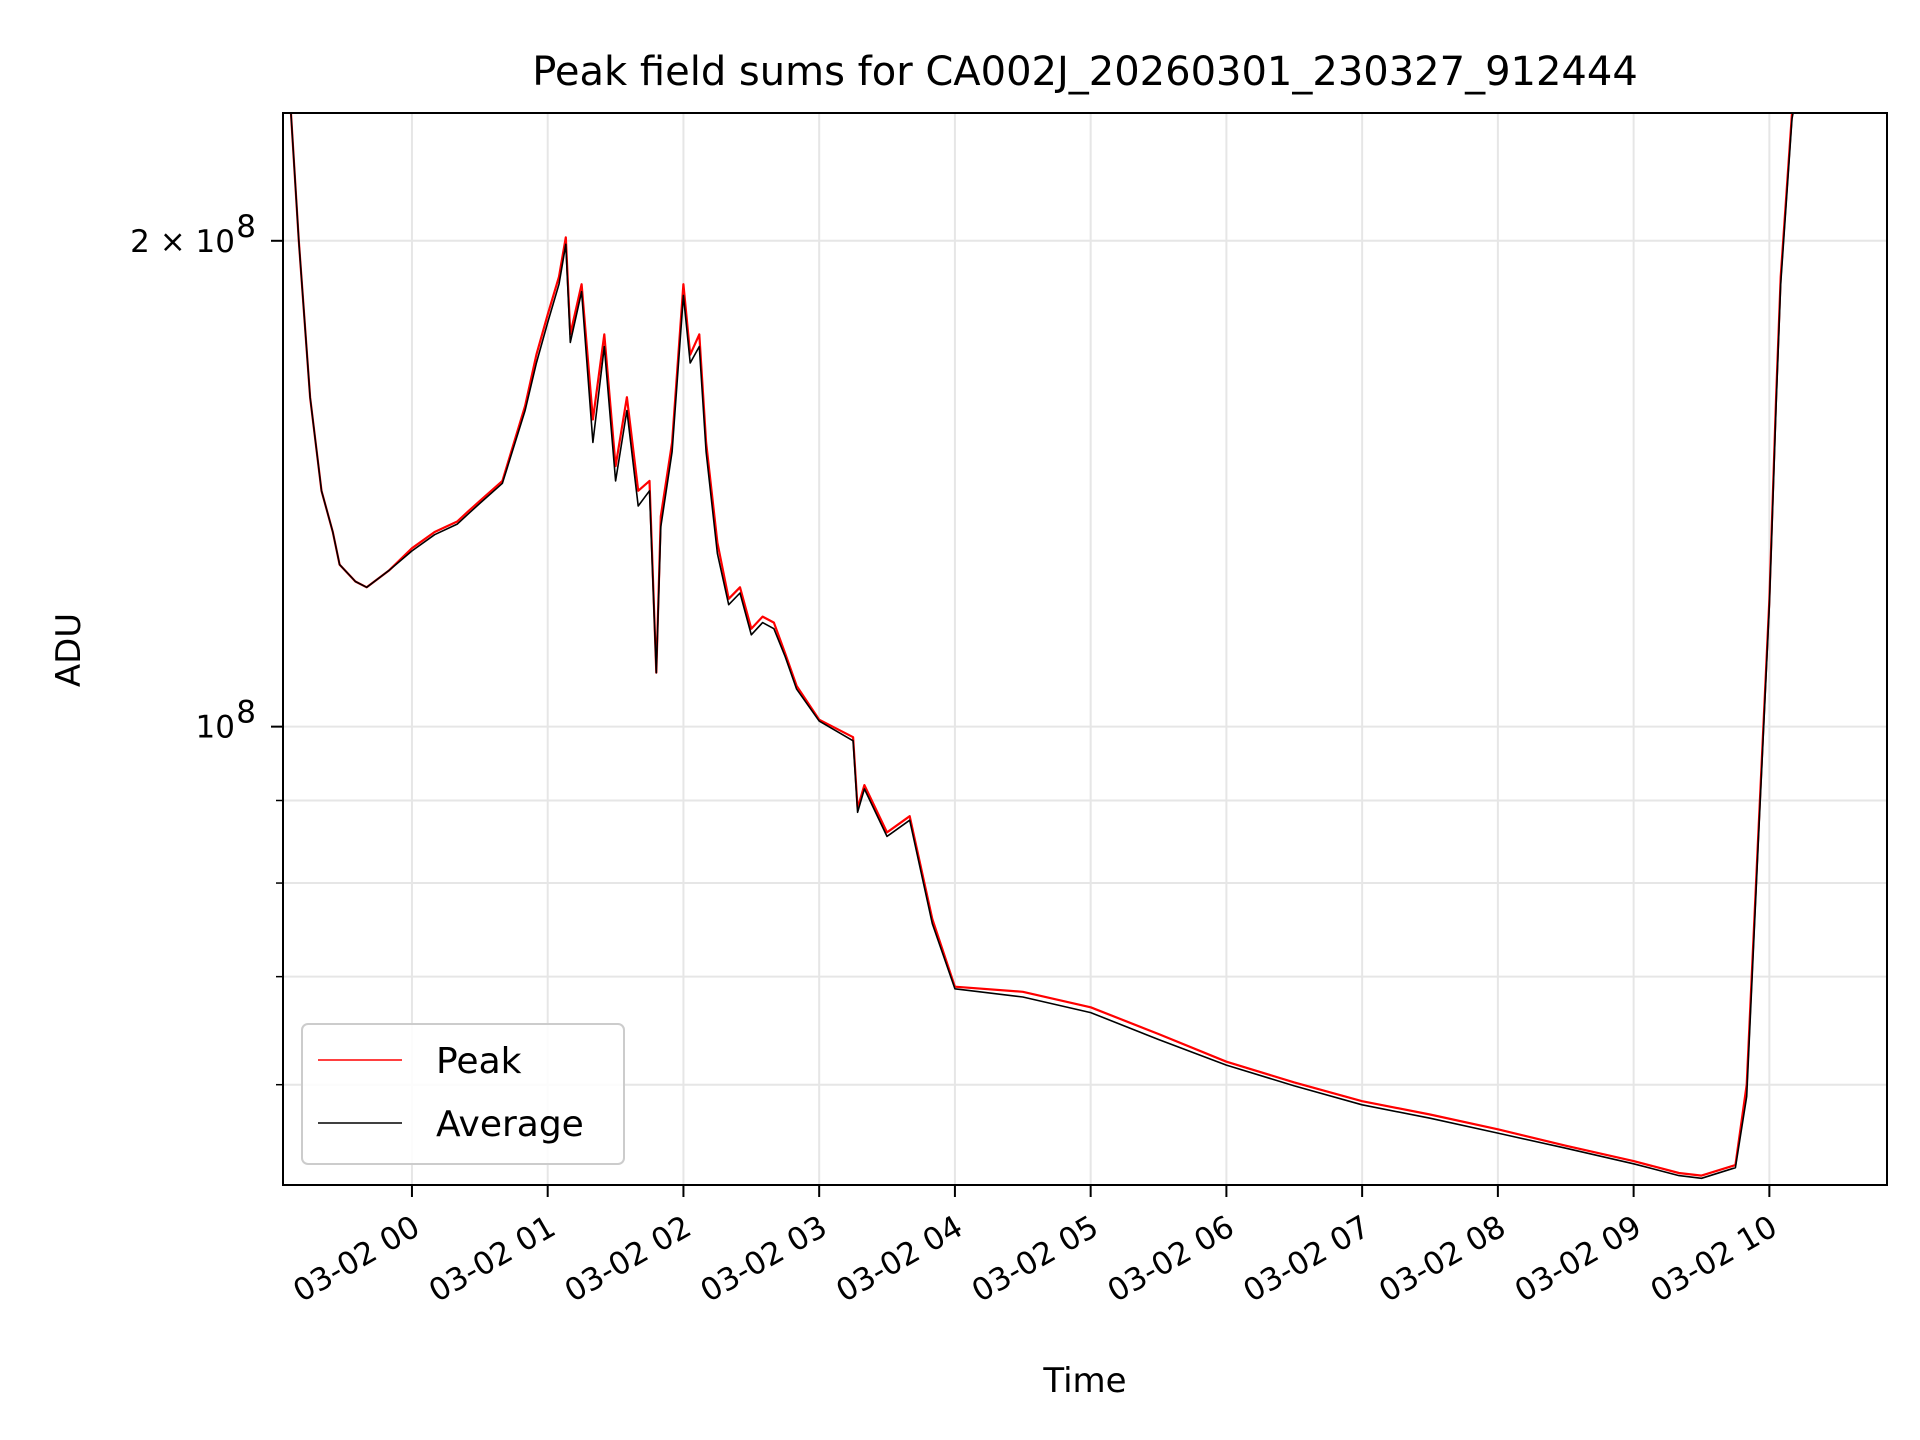 This screenshot has width=1920, height=1440. What do you see at coordinates (206, 647) in the screenshot?
I see `y-ticks: 10 82 × 10 8` at bounding box center [206, 647].